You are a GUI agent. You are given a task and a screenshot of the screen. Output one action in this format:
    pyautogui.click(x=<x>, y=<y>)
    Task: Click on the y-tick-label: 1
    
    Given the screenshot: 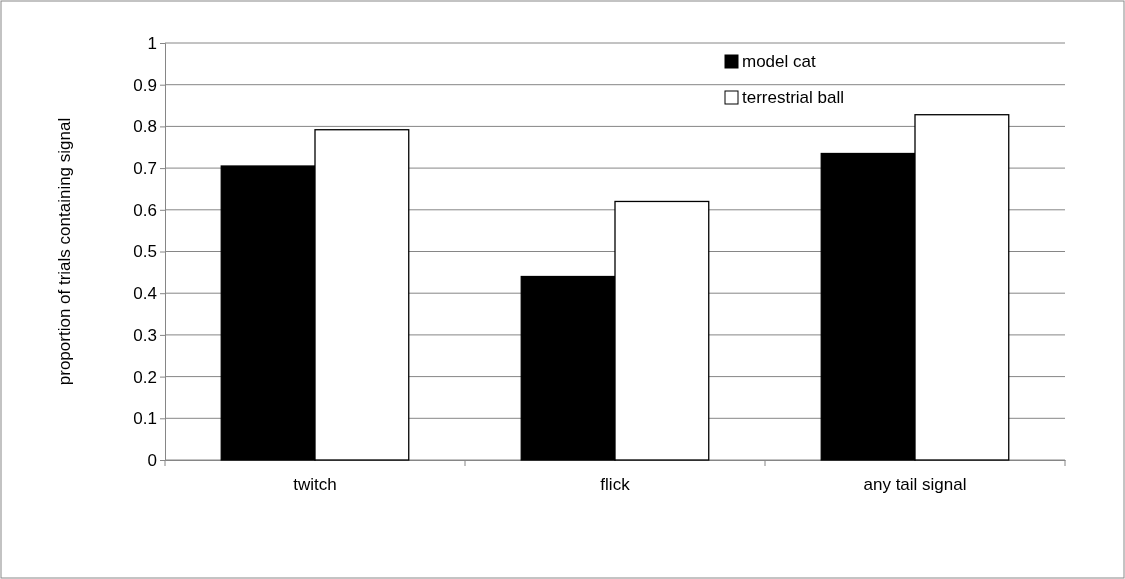 What is the action you would take?
    pyautogui.click(x=152, y=43)
    